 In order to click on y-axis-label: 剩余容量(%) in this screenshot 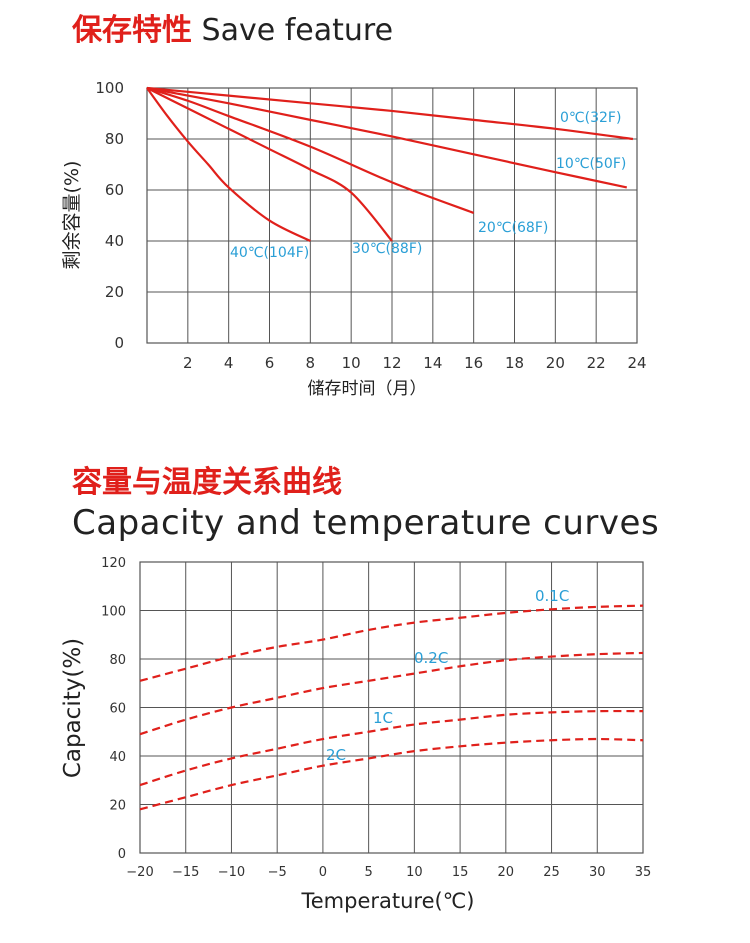, I will do `click(72, 215)`.